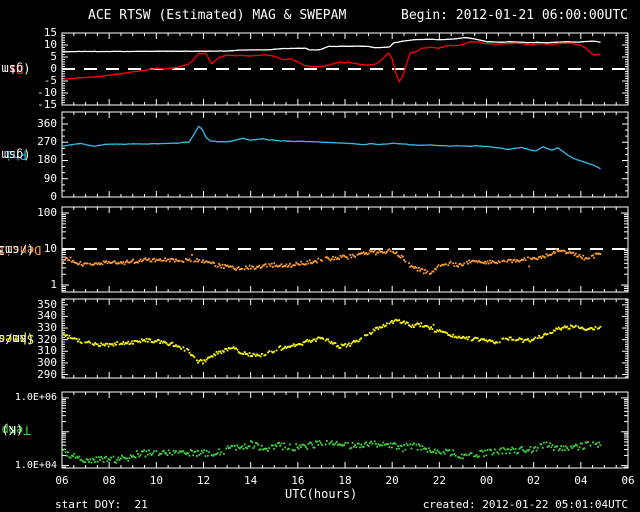 This screenshot has height=512, width=640. What do you see at coordinates (332, 341) in the screenshot?
I see `series-speed` at bounding box center [332, 341].